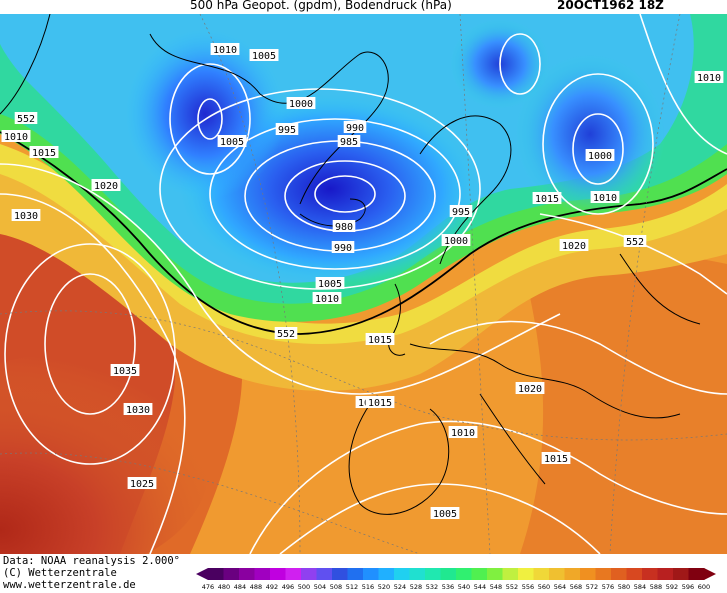 Image resolution: width=727 pixels, height=593 pixels. What do you see at coordinates (26, 215) in the screenshot?
I see `isobar-label: 1030` at bounding box center [26, 215].